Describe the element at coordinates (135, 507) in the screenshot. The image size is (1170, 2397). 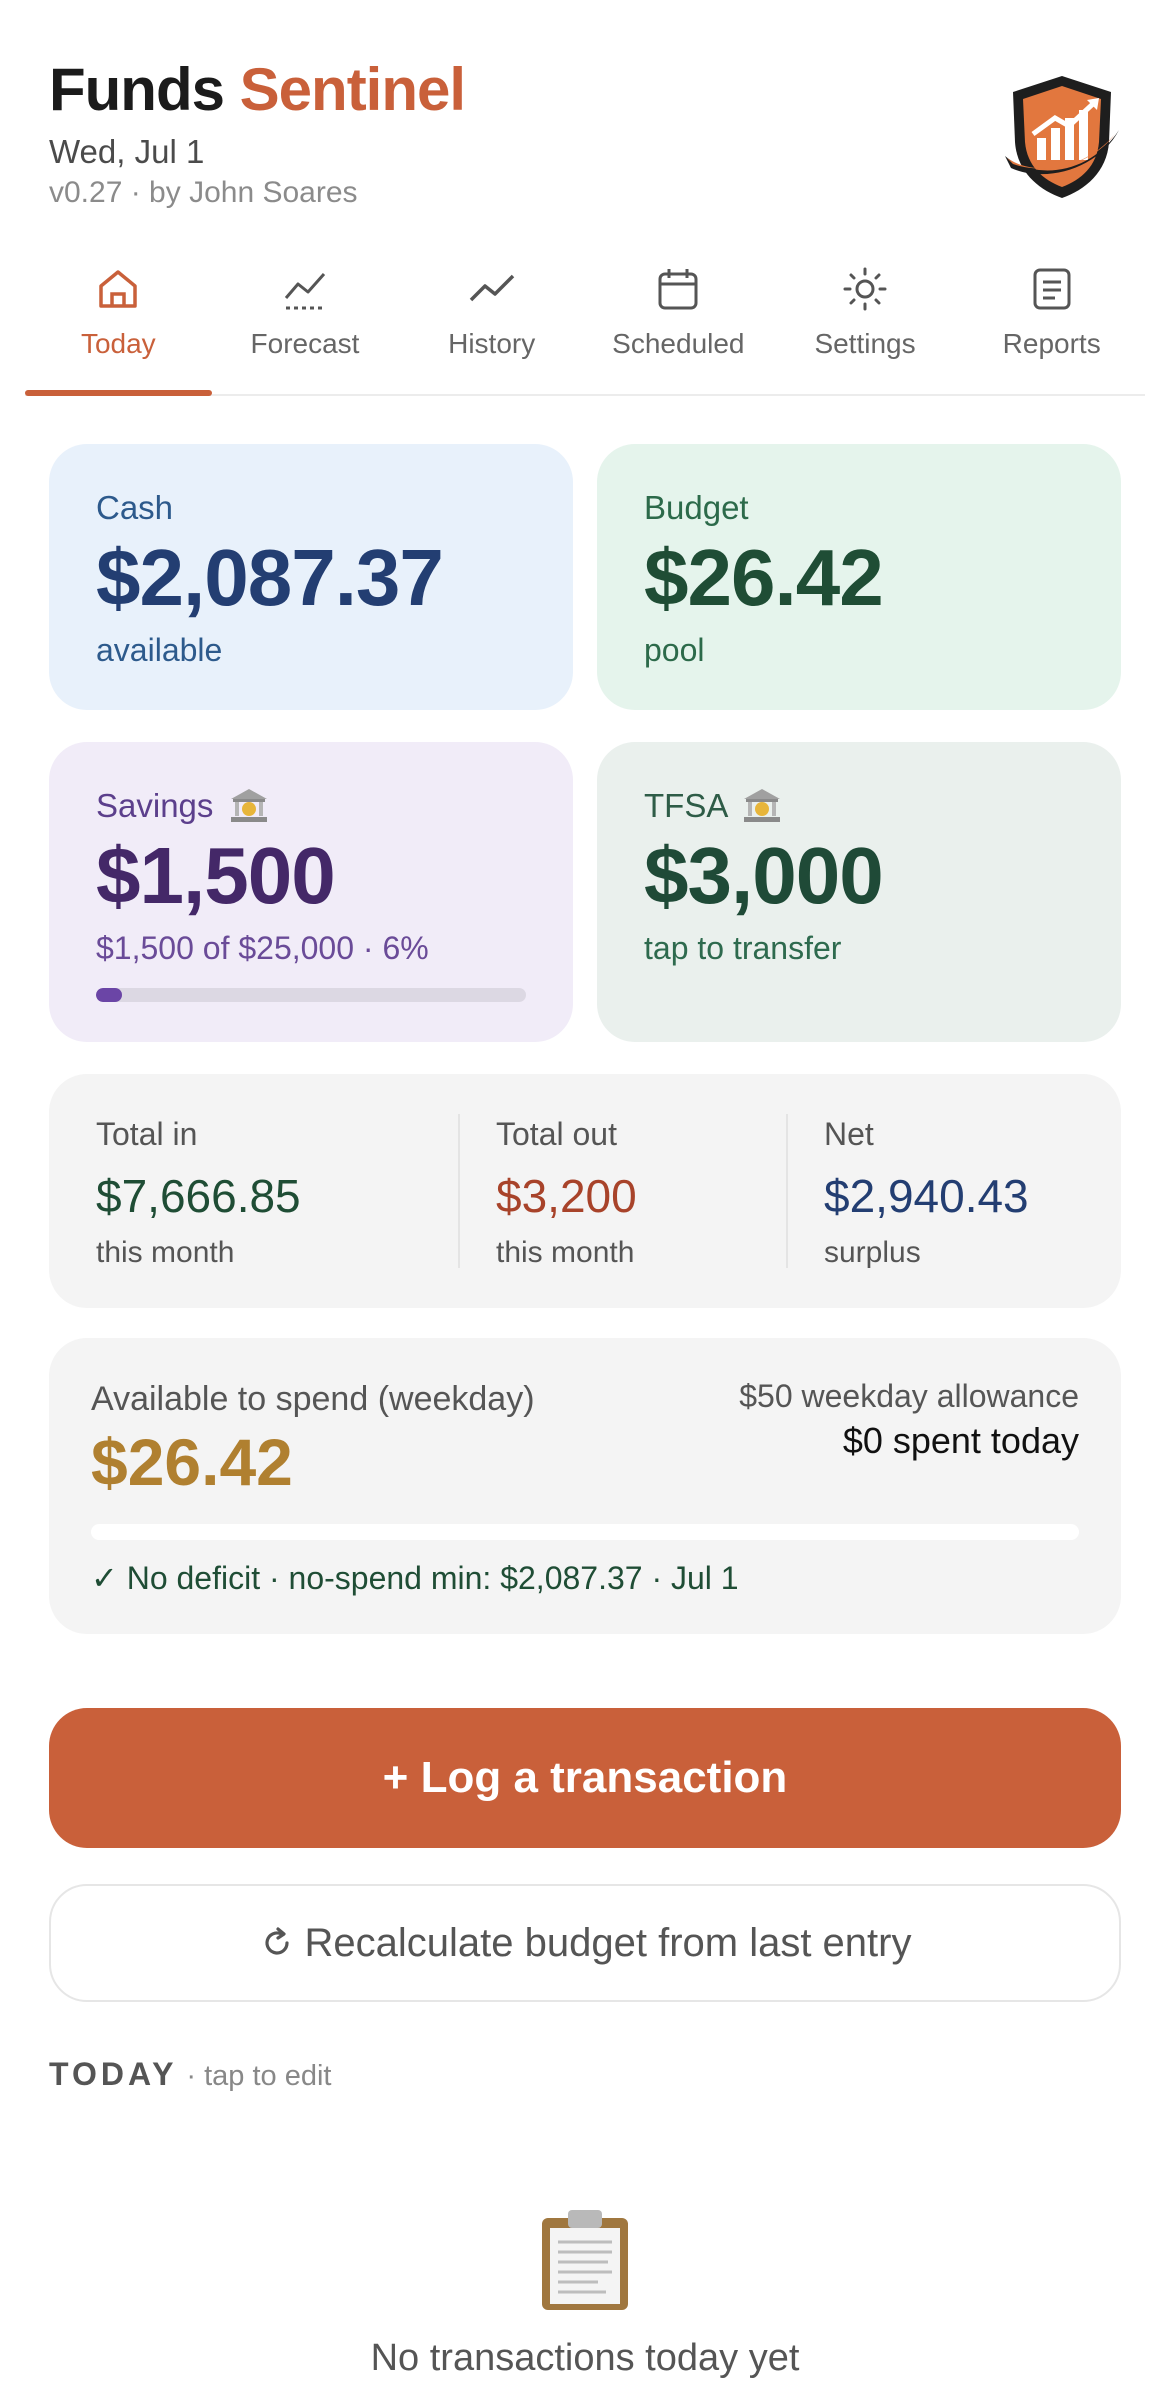
I see `cash-label: Cash` at that location.